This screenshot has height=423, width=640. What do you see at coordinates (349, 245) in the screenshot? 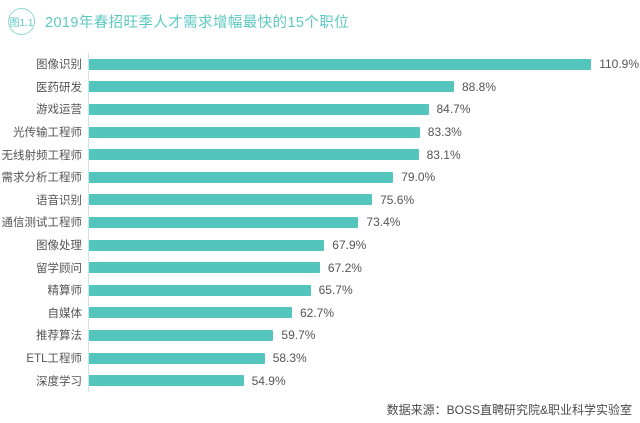
I see `value-label: 67.9%` at bounding box center [349, 245].